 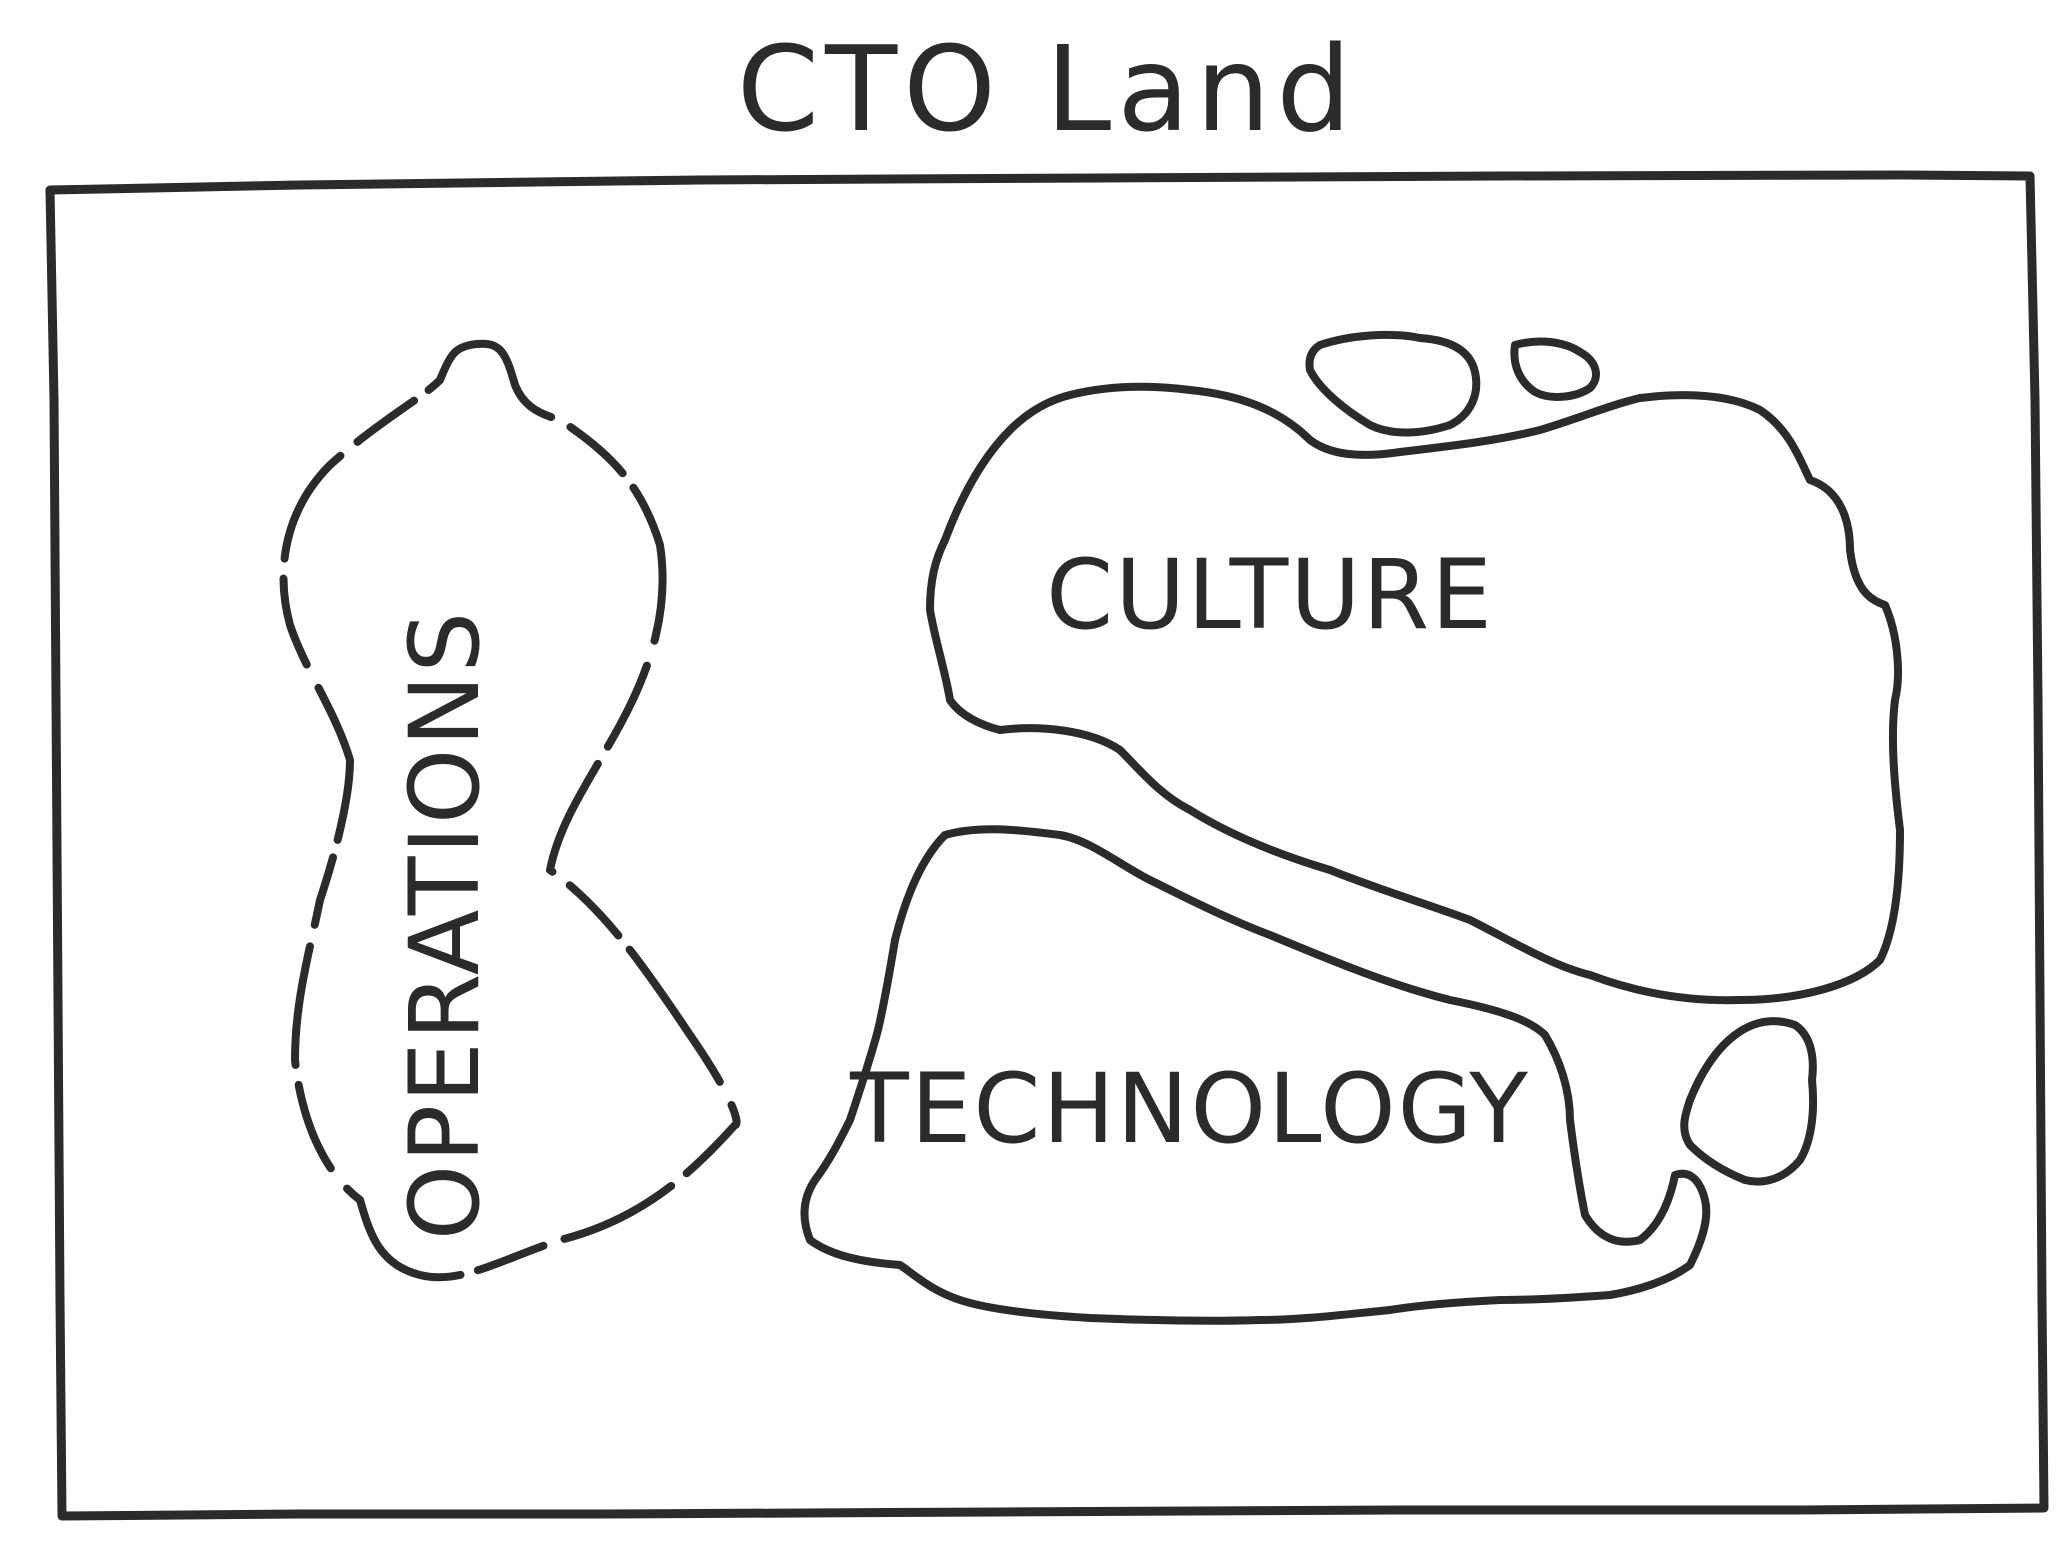 I want to click on label-technology: TECHNOLOGY, so click(x=1189, y=1109).